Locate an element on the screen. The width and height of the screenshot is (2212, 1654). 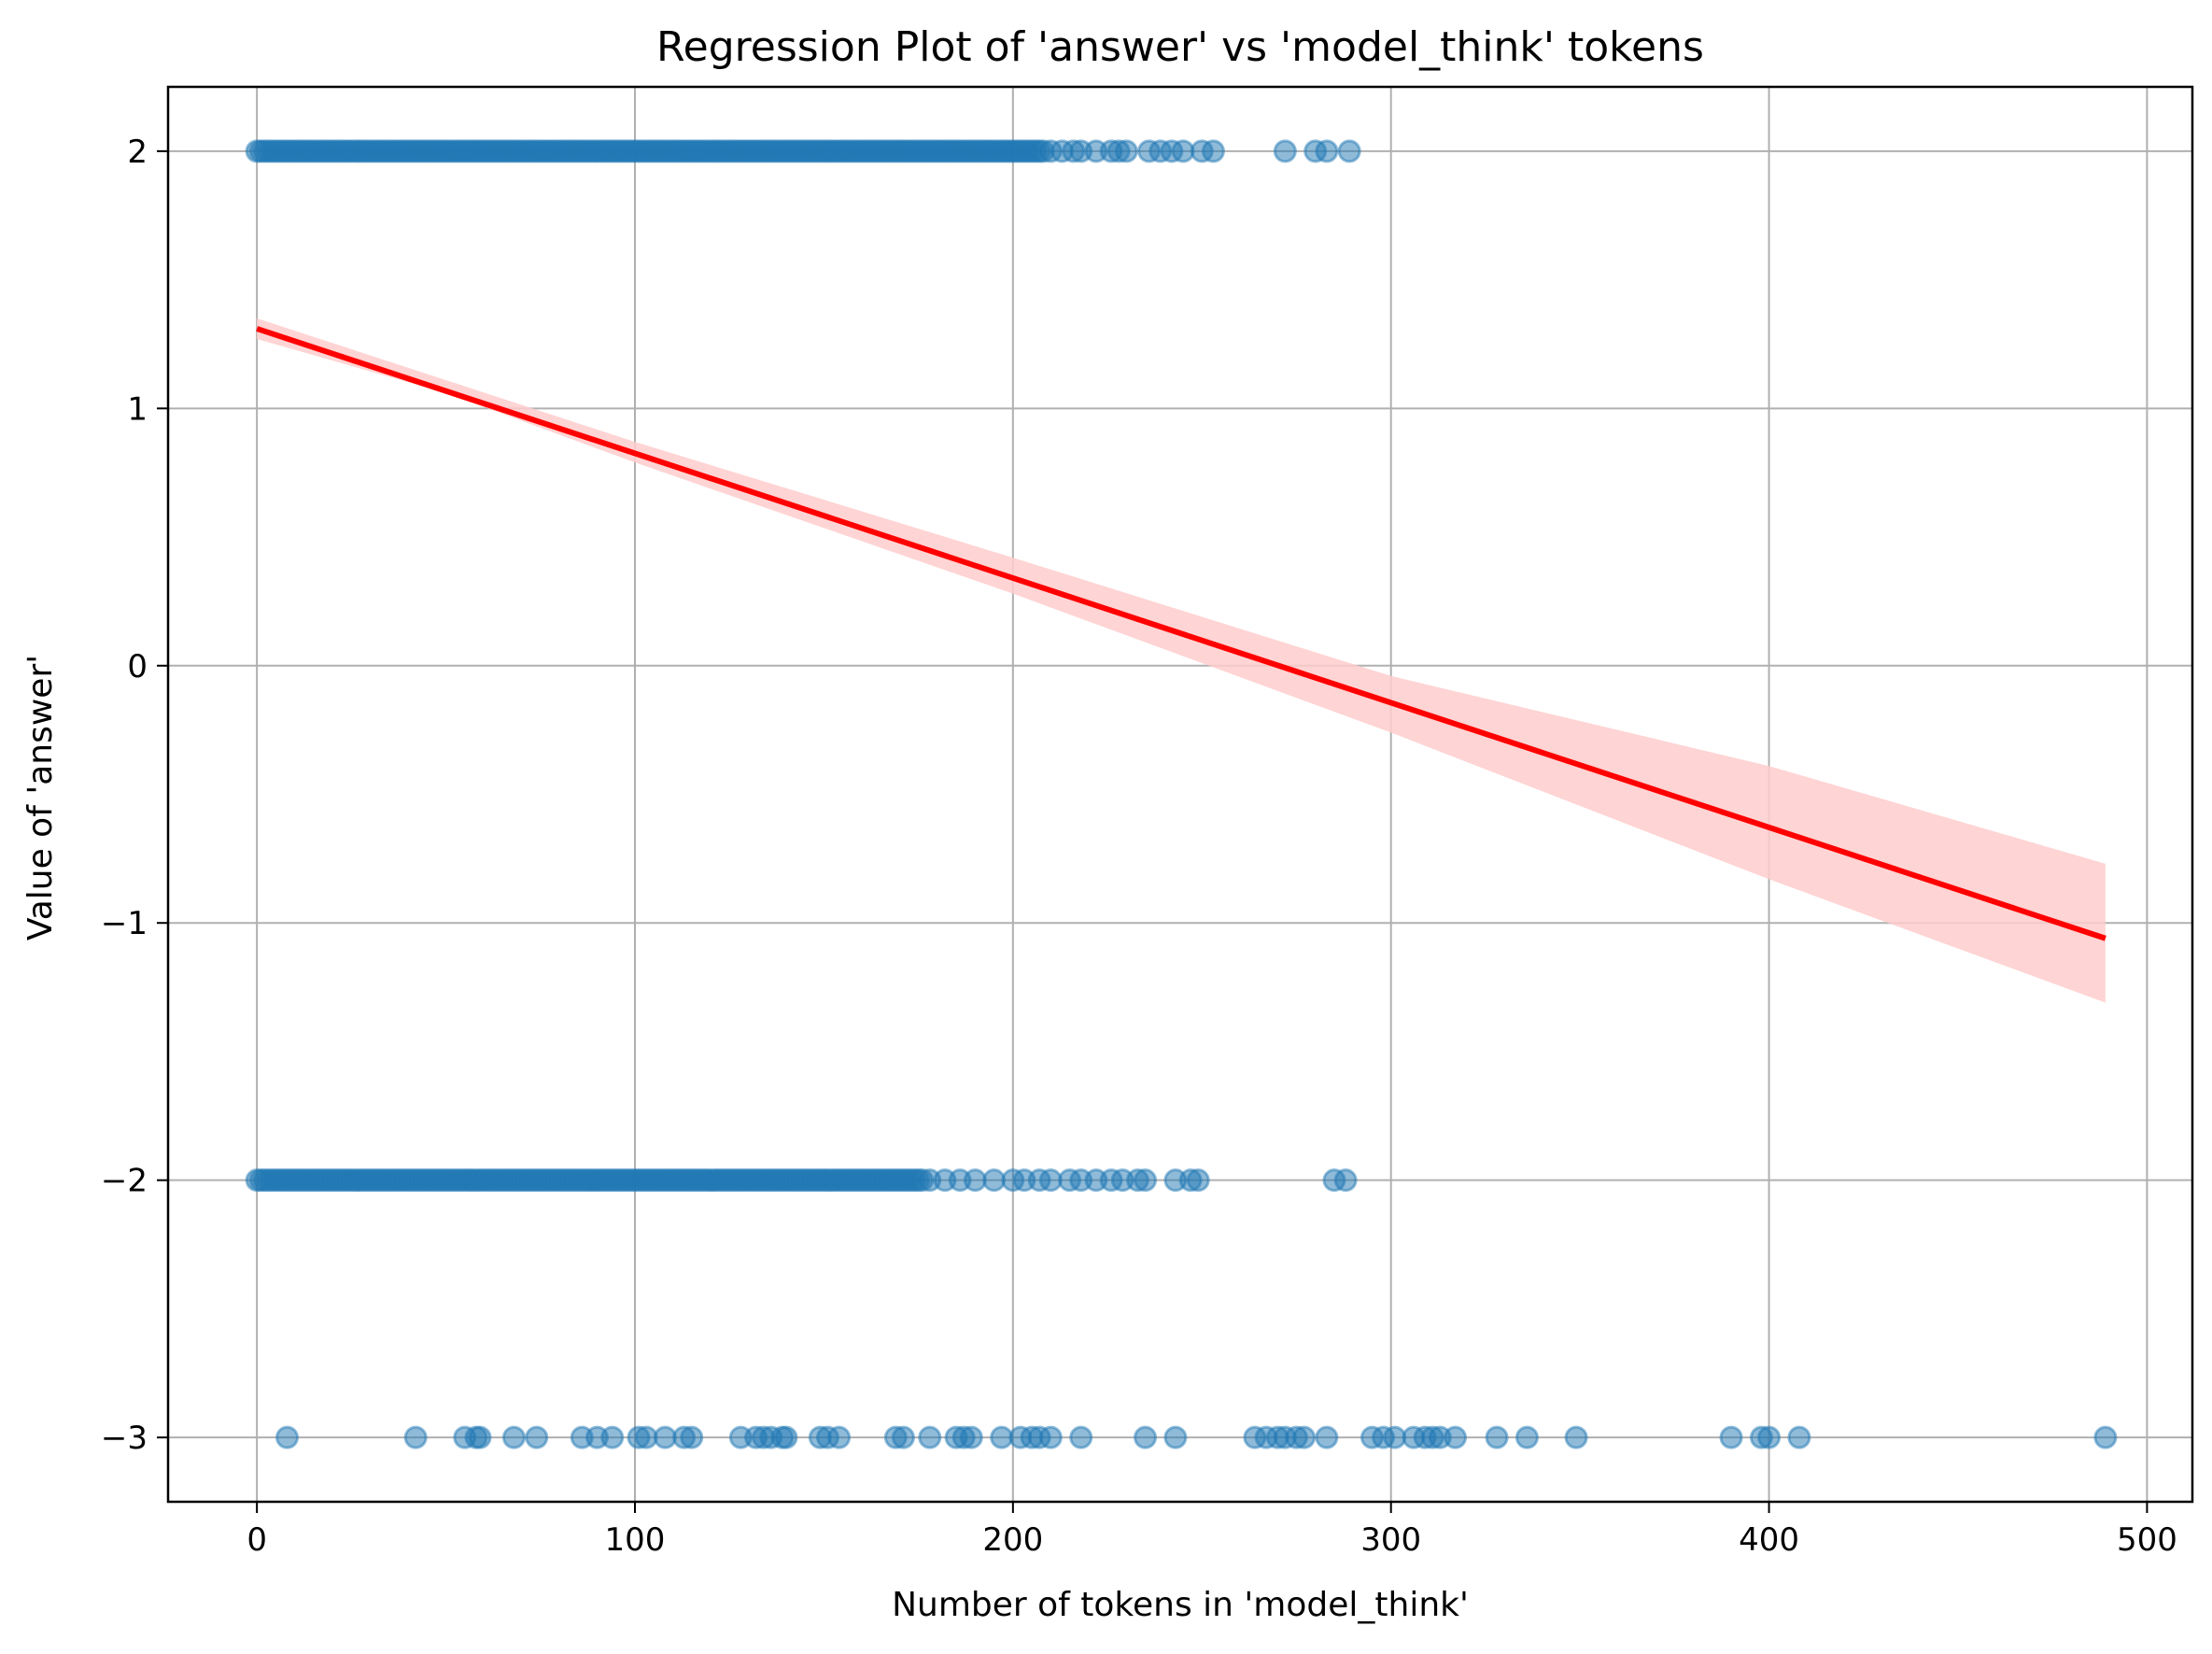
y-tick-label: 2 is located at coordinates (137, 152).